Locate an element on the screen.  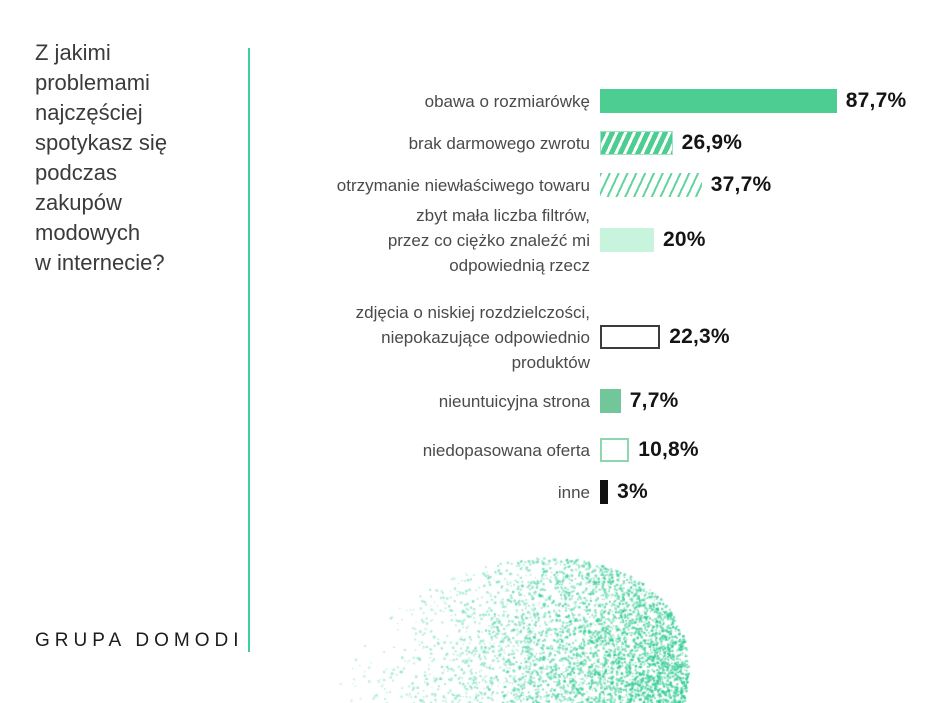
chart-row: otrzymanie niewłaściwego towaru 37,7% is located at coordinates (590, 185).